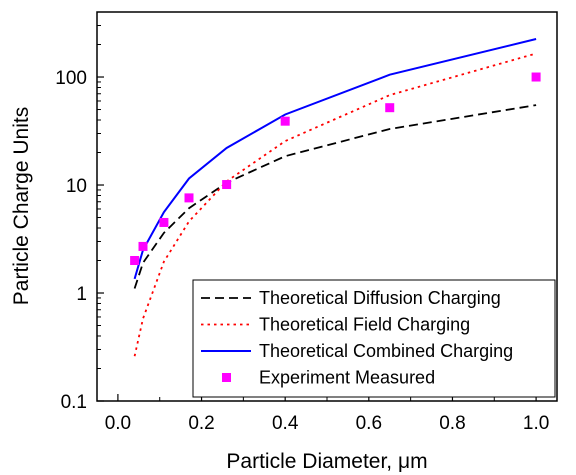 This screenshot has width=576, height=475. I want to click on legend-label: Theoretical Diffusion Charging, so click(380, 298).